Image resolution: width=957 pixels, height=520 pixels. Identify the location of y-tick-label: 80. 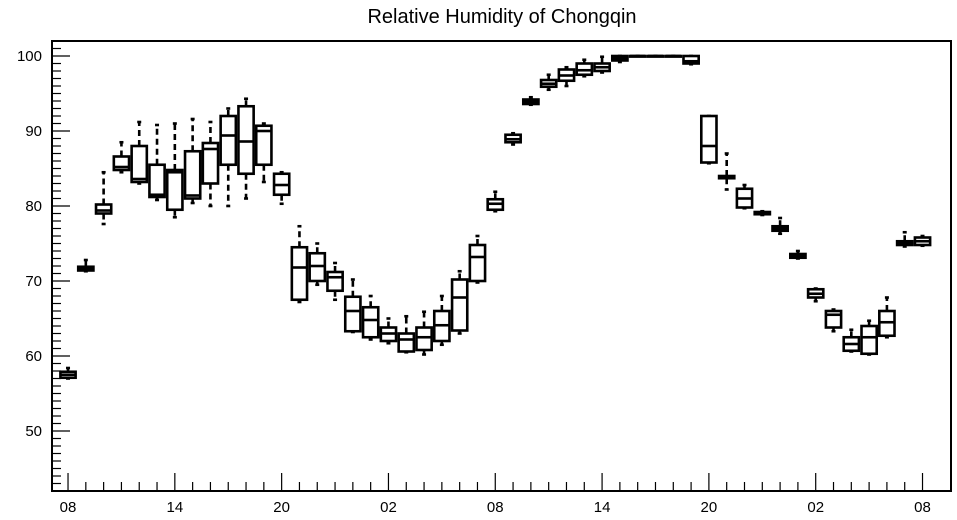
(33, 206).